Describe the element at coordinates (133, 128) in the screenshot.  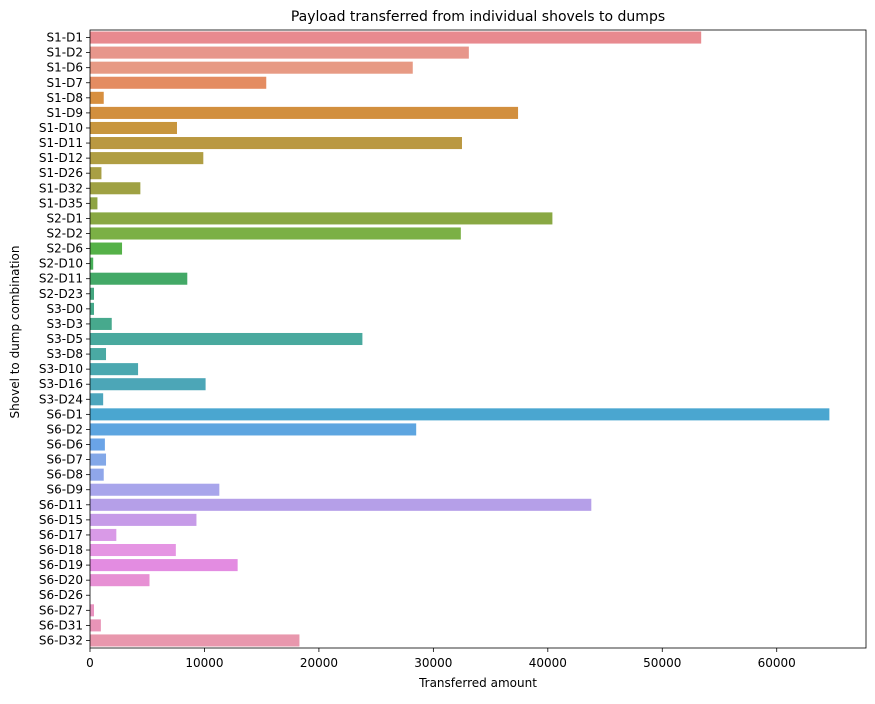
I see `bar-s1-d10` at that location.